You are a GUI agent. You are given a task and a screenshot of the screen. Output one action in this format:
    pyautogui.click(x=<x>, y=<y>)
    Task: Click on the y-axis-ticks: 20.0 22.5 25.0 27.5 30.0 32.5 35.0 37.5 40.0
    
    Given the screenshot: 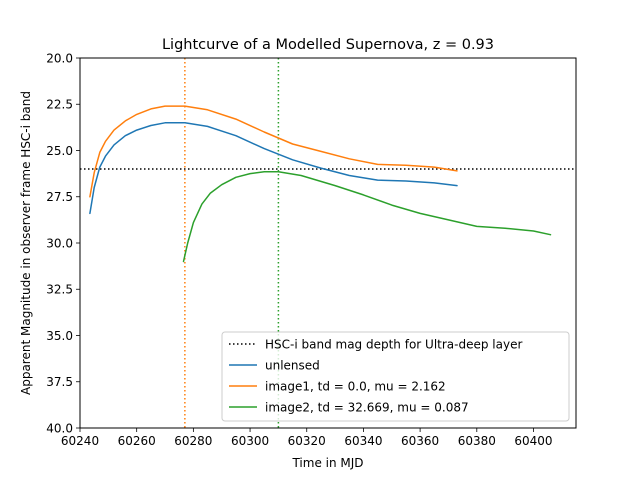 What is the action you would take?
    pyautogui.click(x=63, y=243)
    